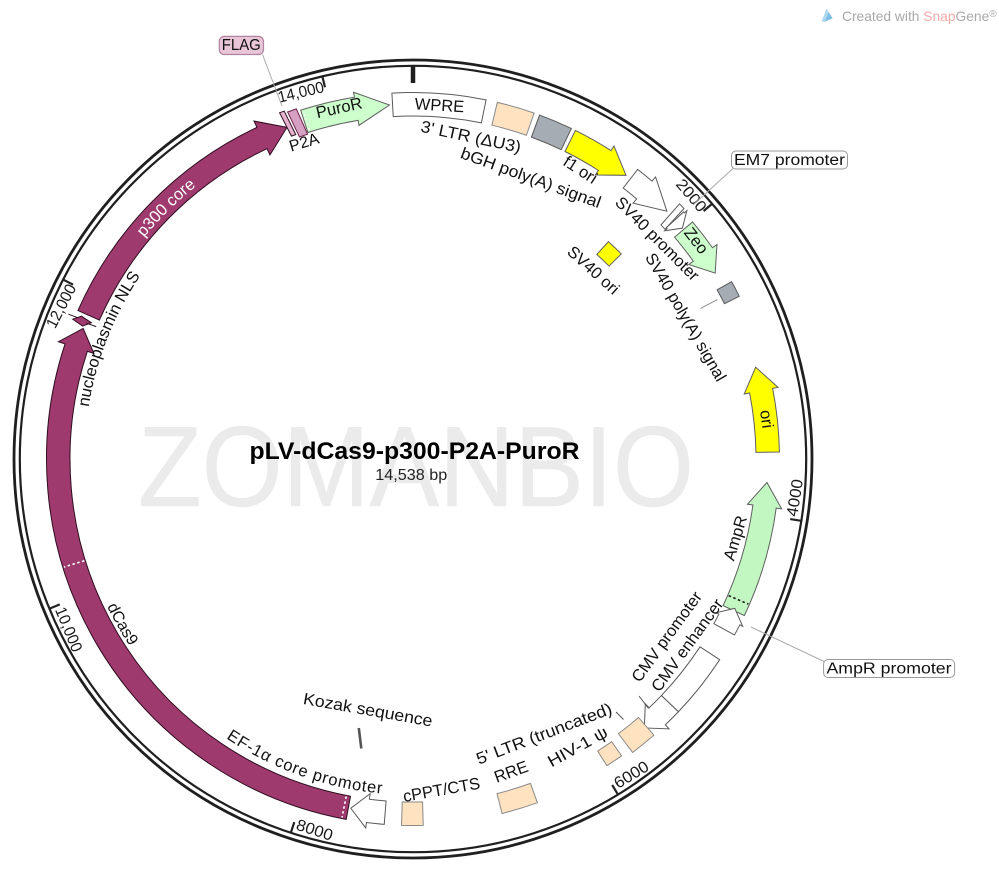 This screenshot has width=999, height=888. I want to click on svg-text: 4000, so click(795, 498).